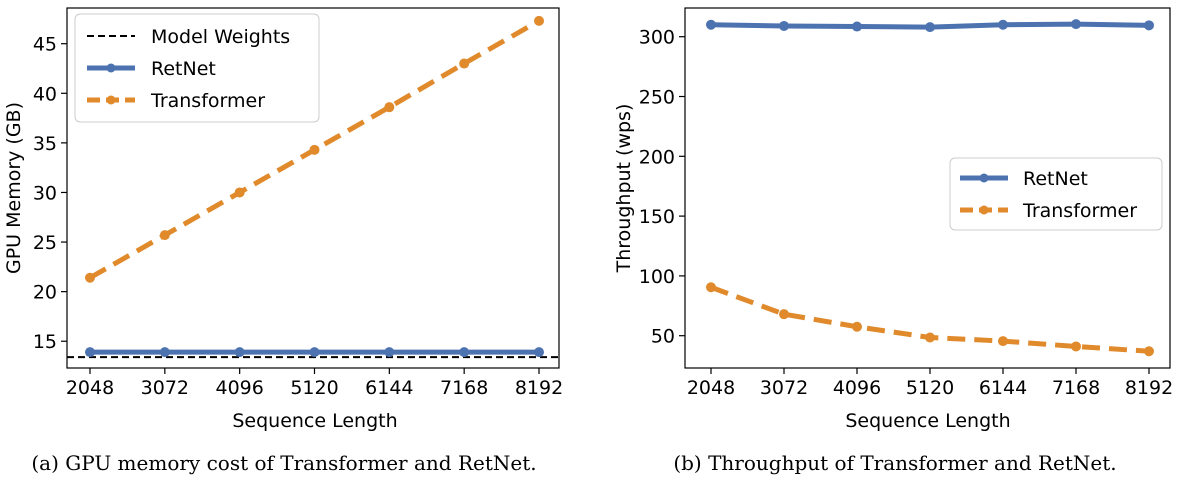 Image resolution: width=1183 pixels, height=479 pixels. Describe the element at coordinates (464, 388) in the screenshot. I see `memory-x-tick-label: 7168` at that location.